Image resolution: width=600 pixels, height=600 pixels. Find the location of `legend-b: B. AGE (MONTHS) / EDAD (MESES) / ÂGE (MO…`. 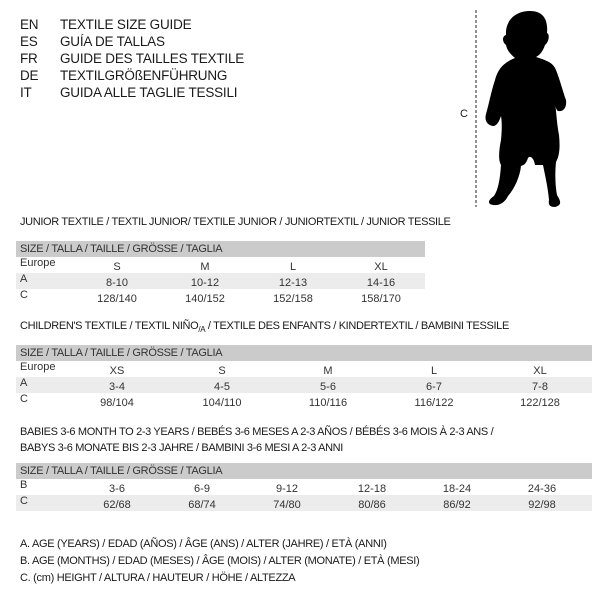

legend-b: B. AGE (MONTHS) / EDAD (MESES) / ÂGE (MO… is located at coordinates (220, 561).